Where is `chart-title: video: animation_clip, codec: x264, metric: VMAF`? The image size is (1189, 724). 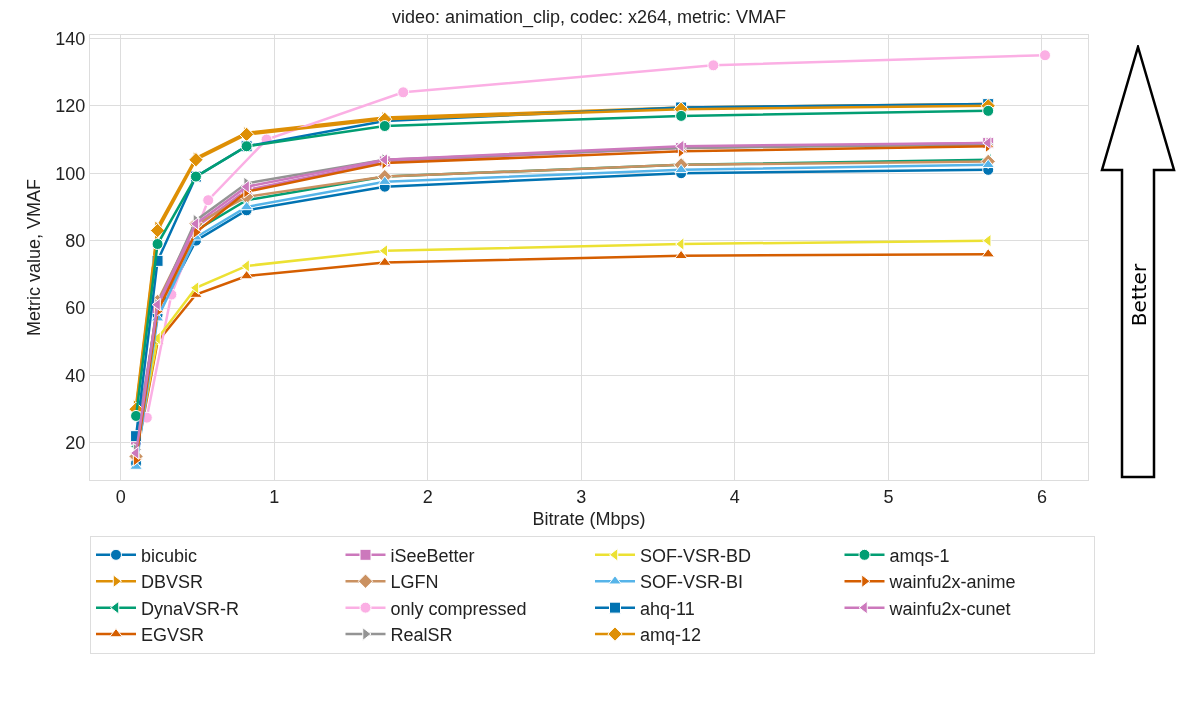 chart-title: video: animation_clip, codec: x264, metric: VMAF is located at coordinates (589, 18).